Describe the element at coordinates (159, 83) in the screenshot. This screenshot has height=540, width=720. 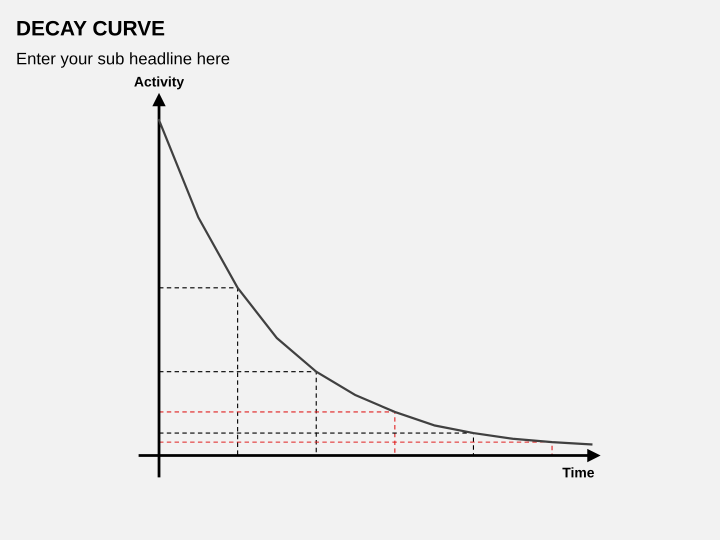
I see `y-axis-title: Activity` at that location.